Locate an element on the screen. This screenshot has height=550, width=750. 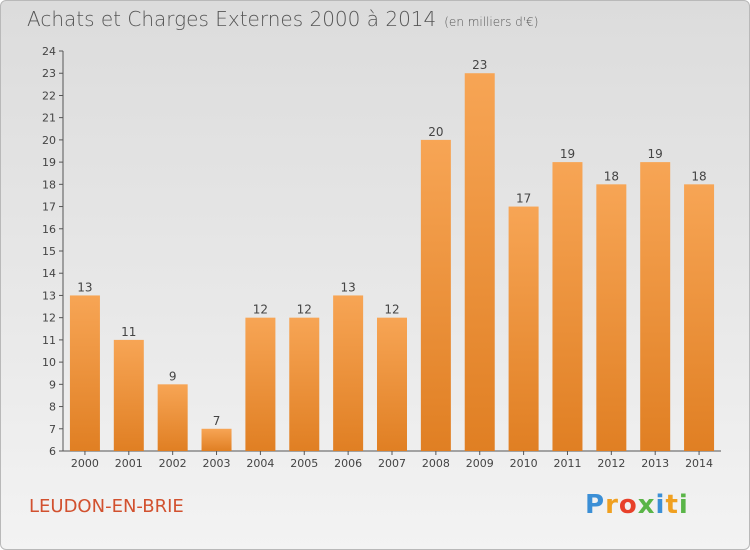
x-tick-label: 2006 is located at coordinates (348, 463).